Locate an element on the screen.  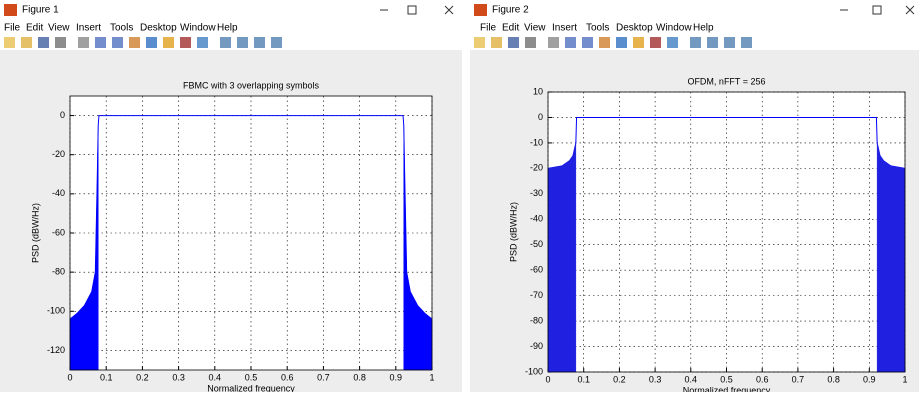
y-tick-label: -120 is located at coordinates (56, 350).